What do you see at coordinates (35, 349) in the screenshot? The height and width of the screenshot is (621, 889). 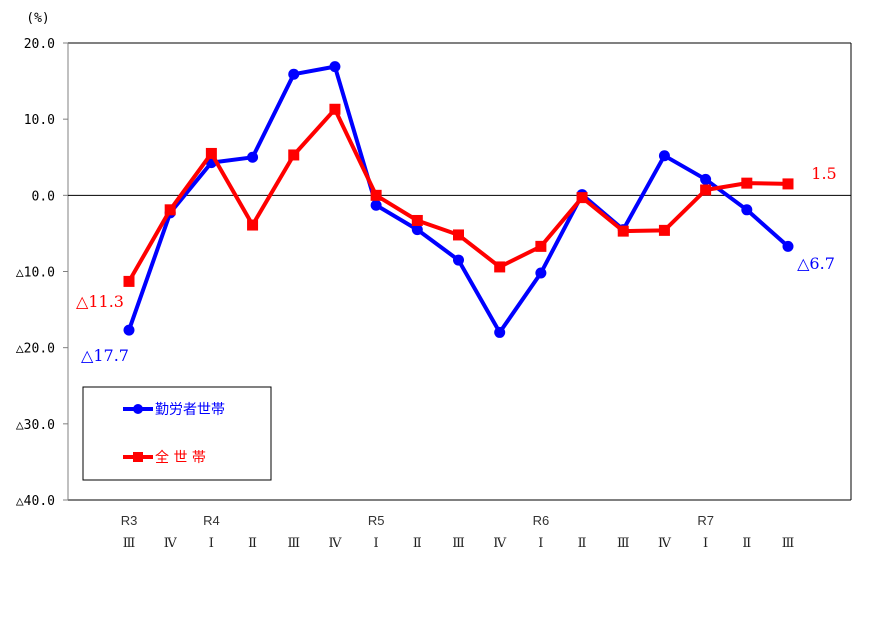 I see `y-tick-label: △20.0` at bounding box center [35, 349].